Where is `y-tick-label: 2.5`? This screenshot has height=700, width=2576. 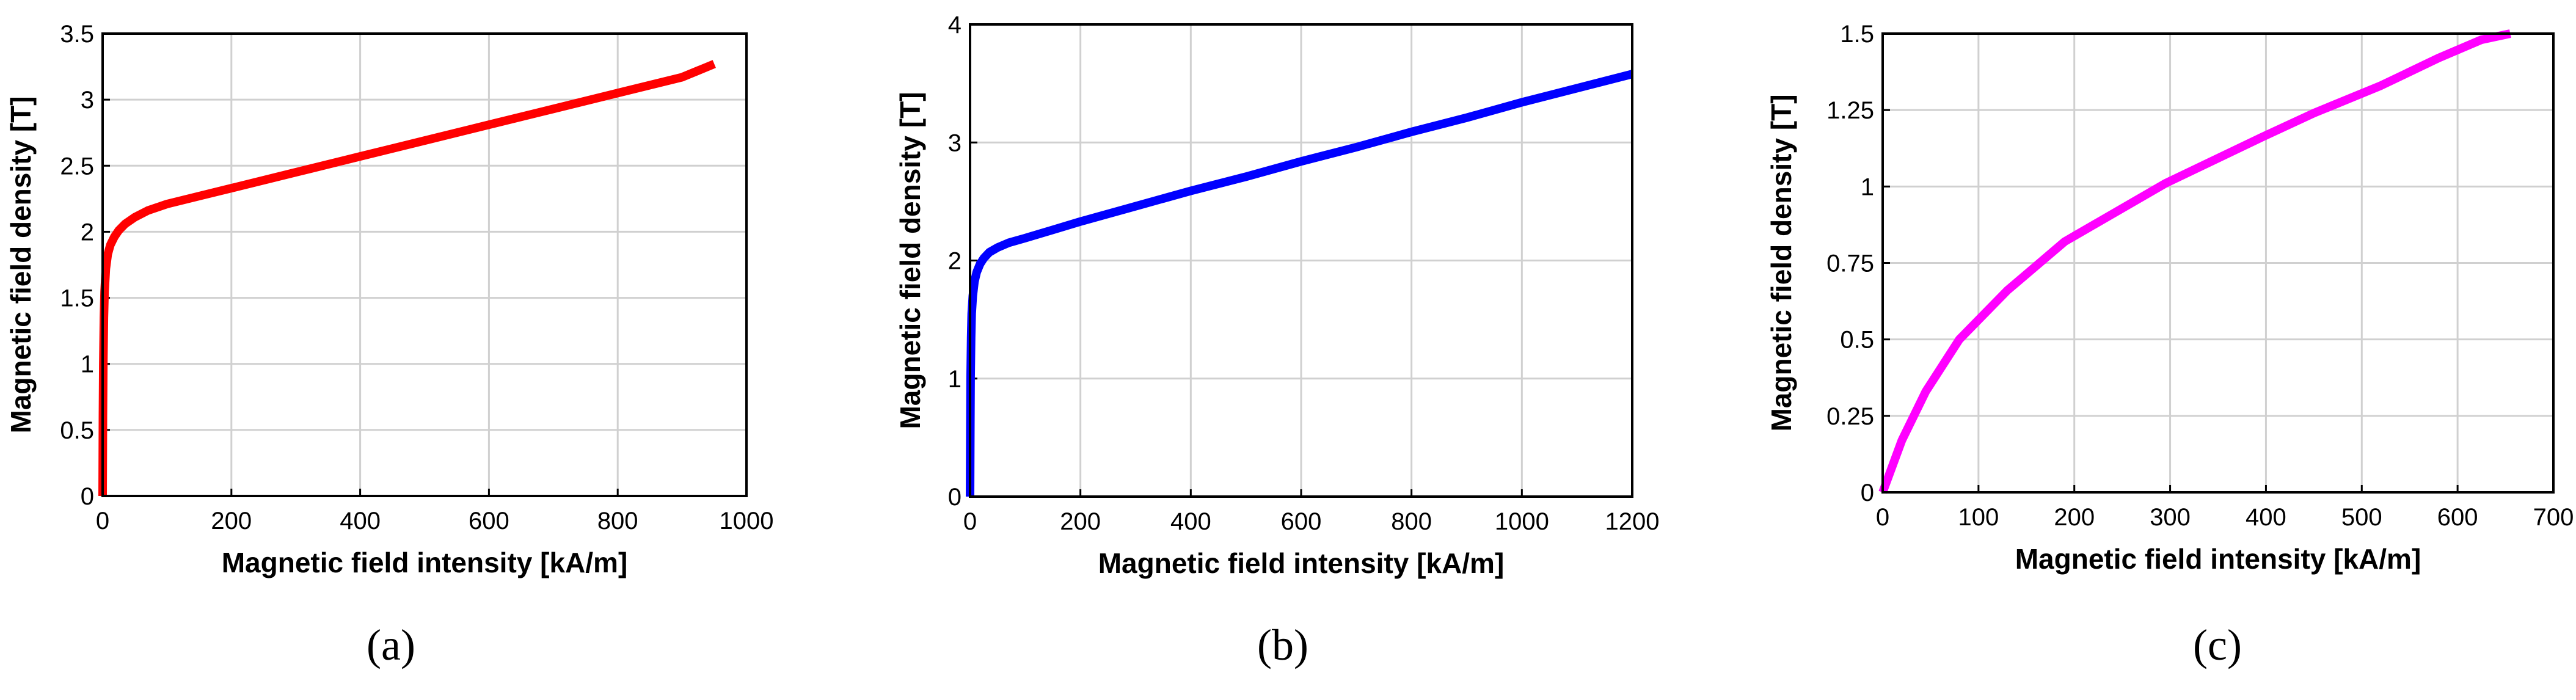 y-tick-label: 2.5 is located at coordinates (77, 167).